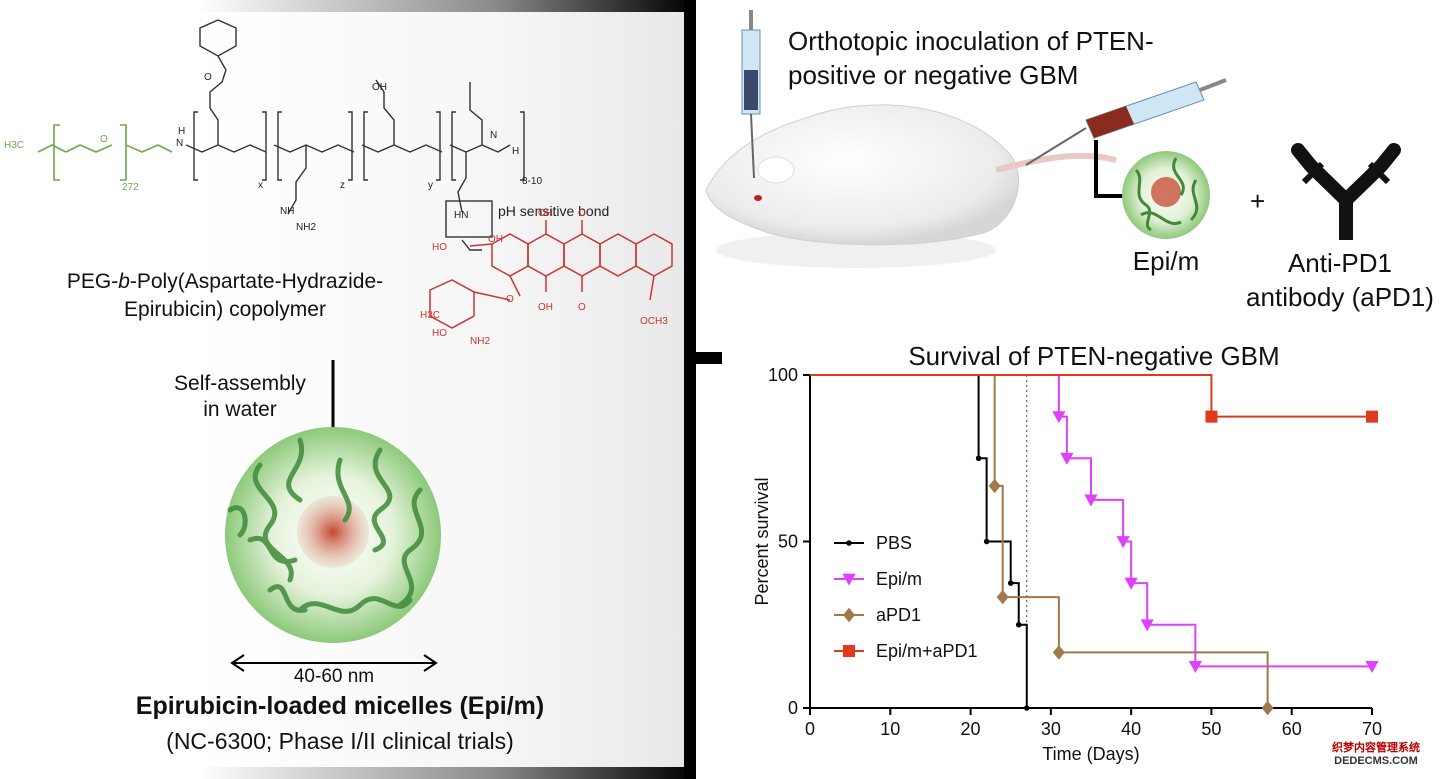 The height and width of the screenshot is (779, 1440). Describe the element at coordinates (793, 708) in the screenshot. I see `y-tick-label: 0` at that location.